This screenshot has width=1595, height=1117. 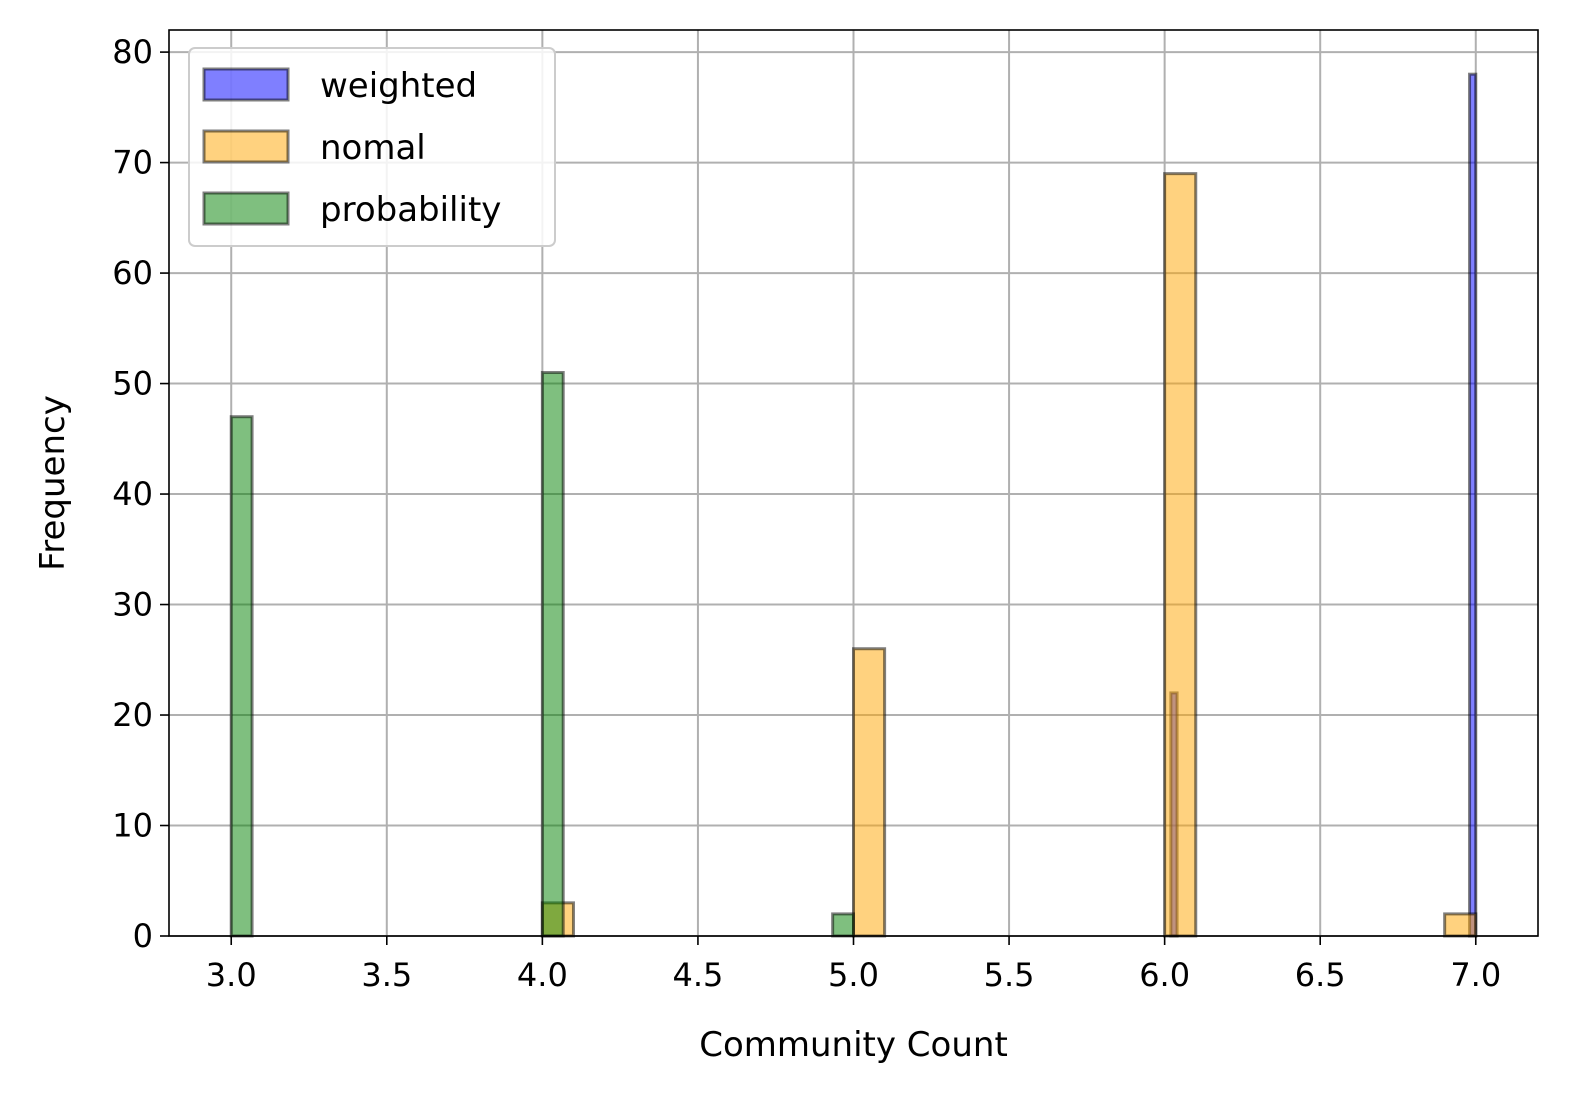 What do you see at coordinates (1475, 975) in the screenshot?
I see `x-tick-label: 7.0` at bounding box center [1475, 975].